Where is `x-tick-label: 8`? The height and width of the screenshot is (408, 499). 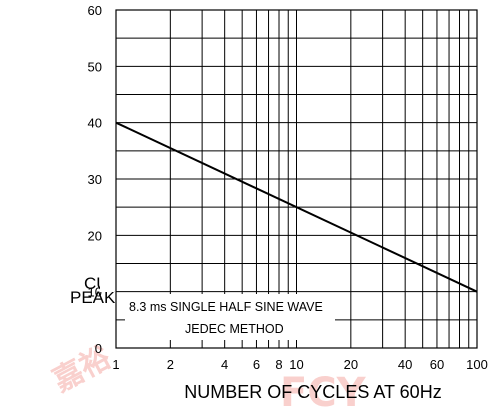 x-tick-label: 8 is located at coordinates (278, 364).